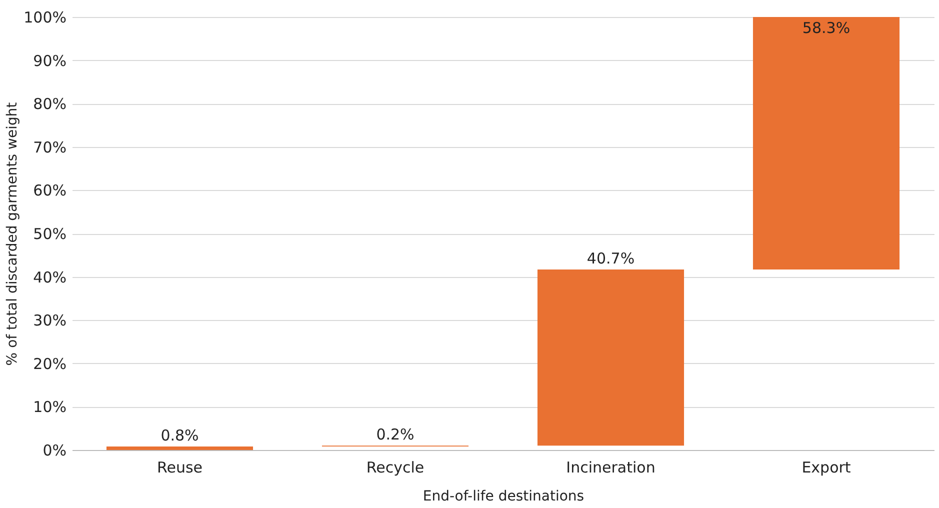 This screenshot has width=939, height=508. I want to click on y-tick-label: 0%, so click(54, 451).